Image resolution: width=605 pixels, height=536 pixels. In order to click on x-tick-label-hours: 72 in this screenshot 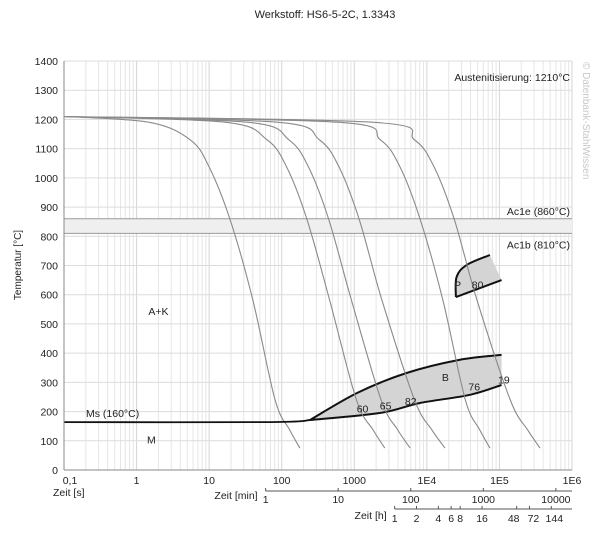, I will do `click(534, 519)`.